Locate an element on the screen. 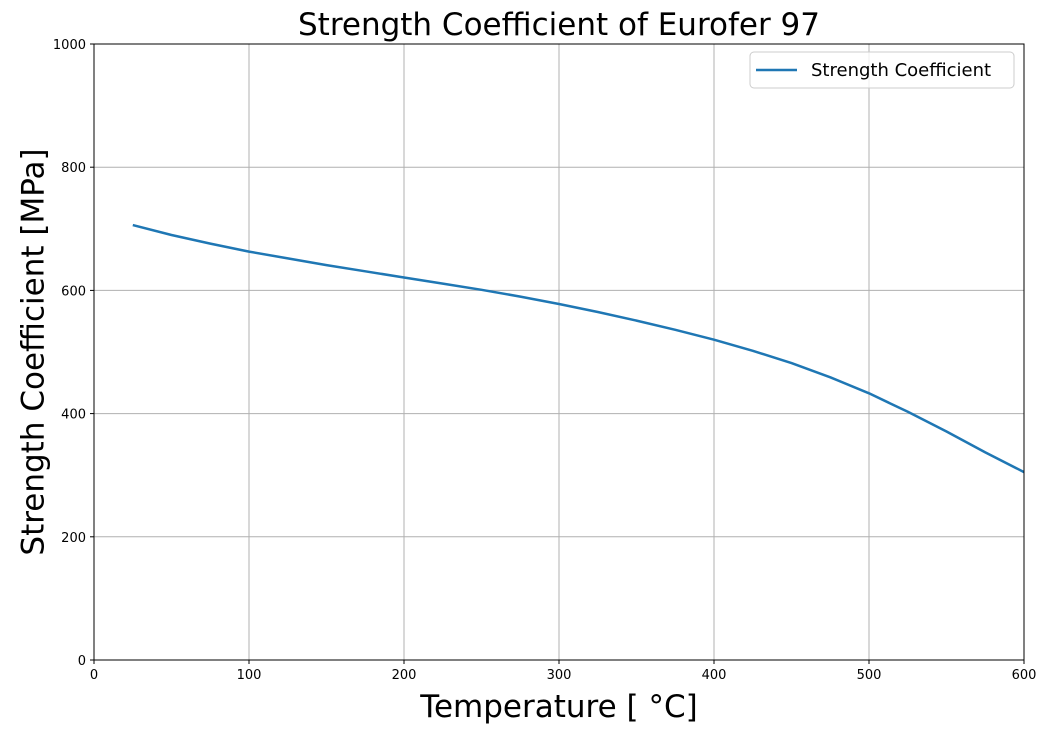  y-tick-label: 200 is located at coordinates (73, 538).